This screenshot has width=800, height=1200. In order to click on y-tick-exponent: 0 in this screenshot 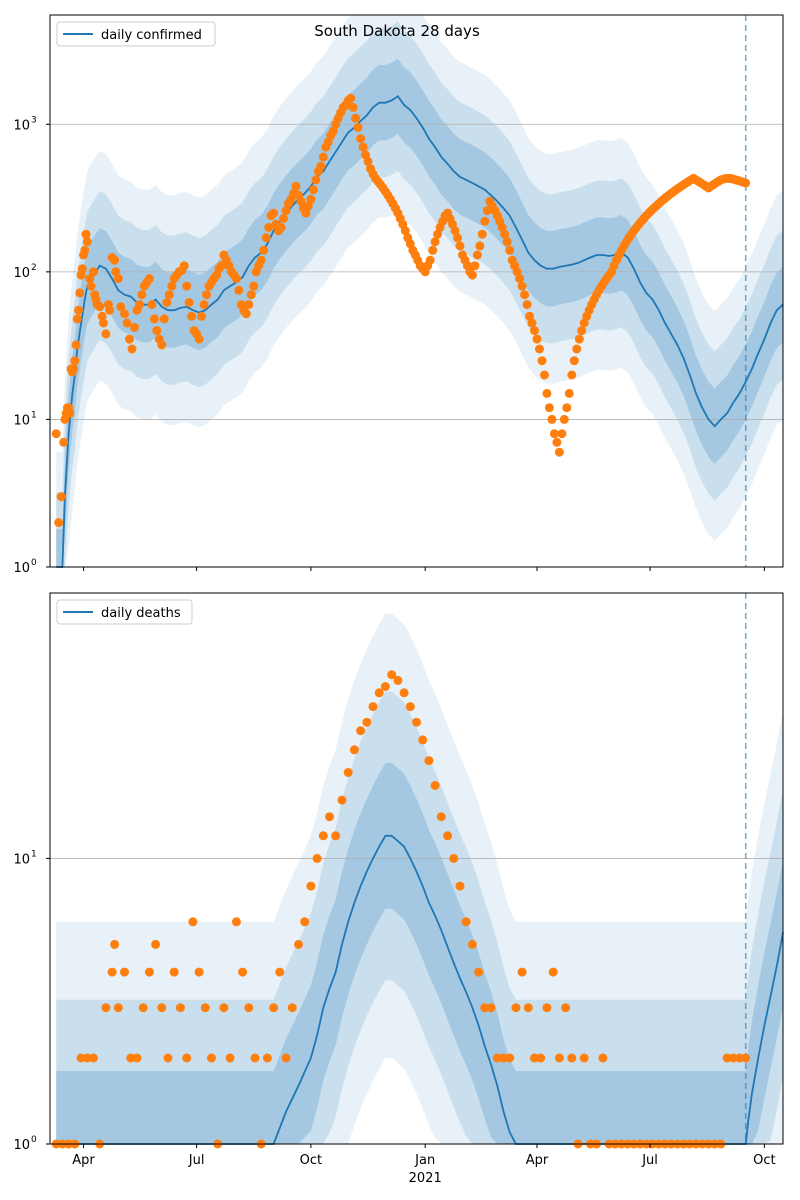, I will do `click(34, 563)`.